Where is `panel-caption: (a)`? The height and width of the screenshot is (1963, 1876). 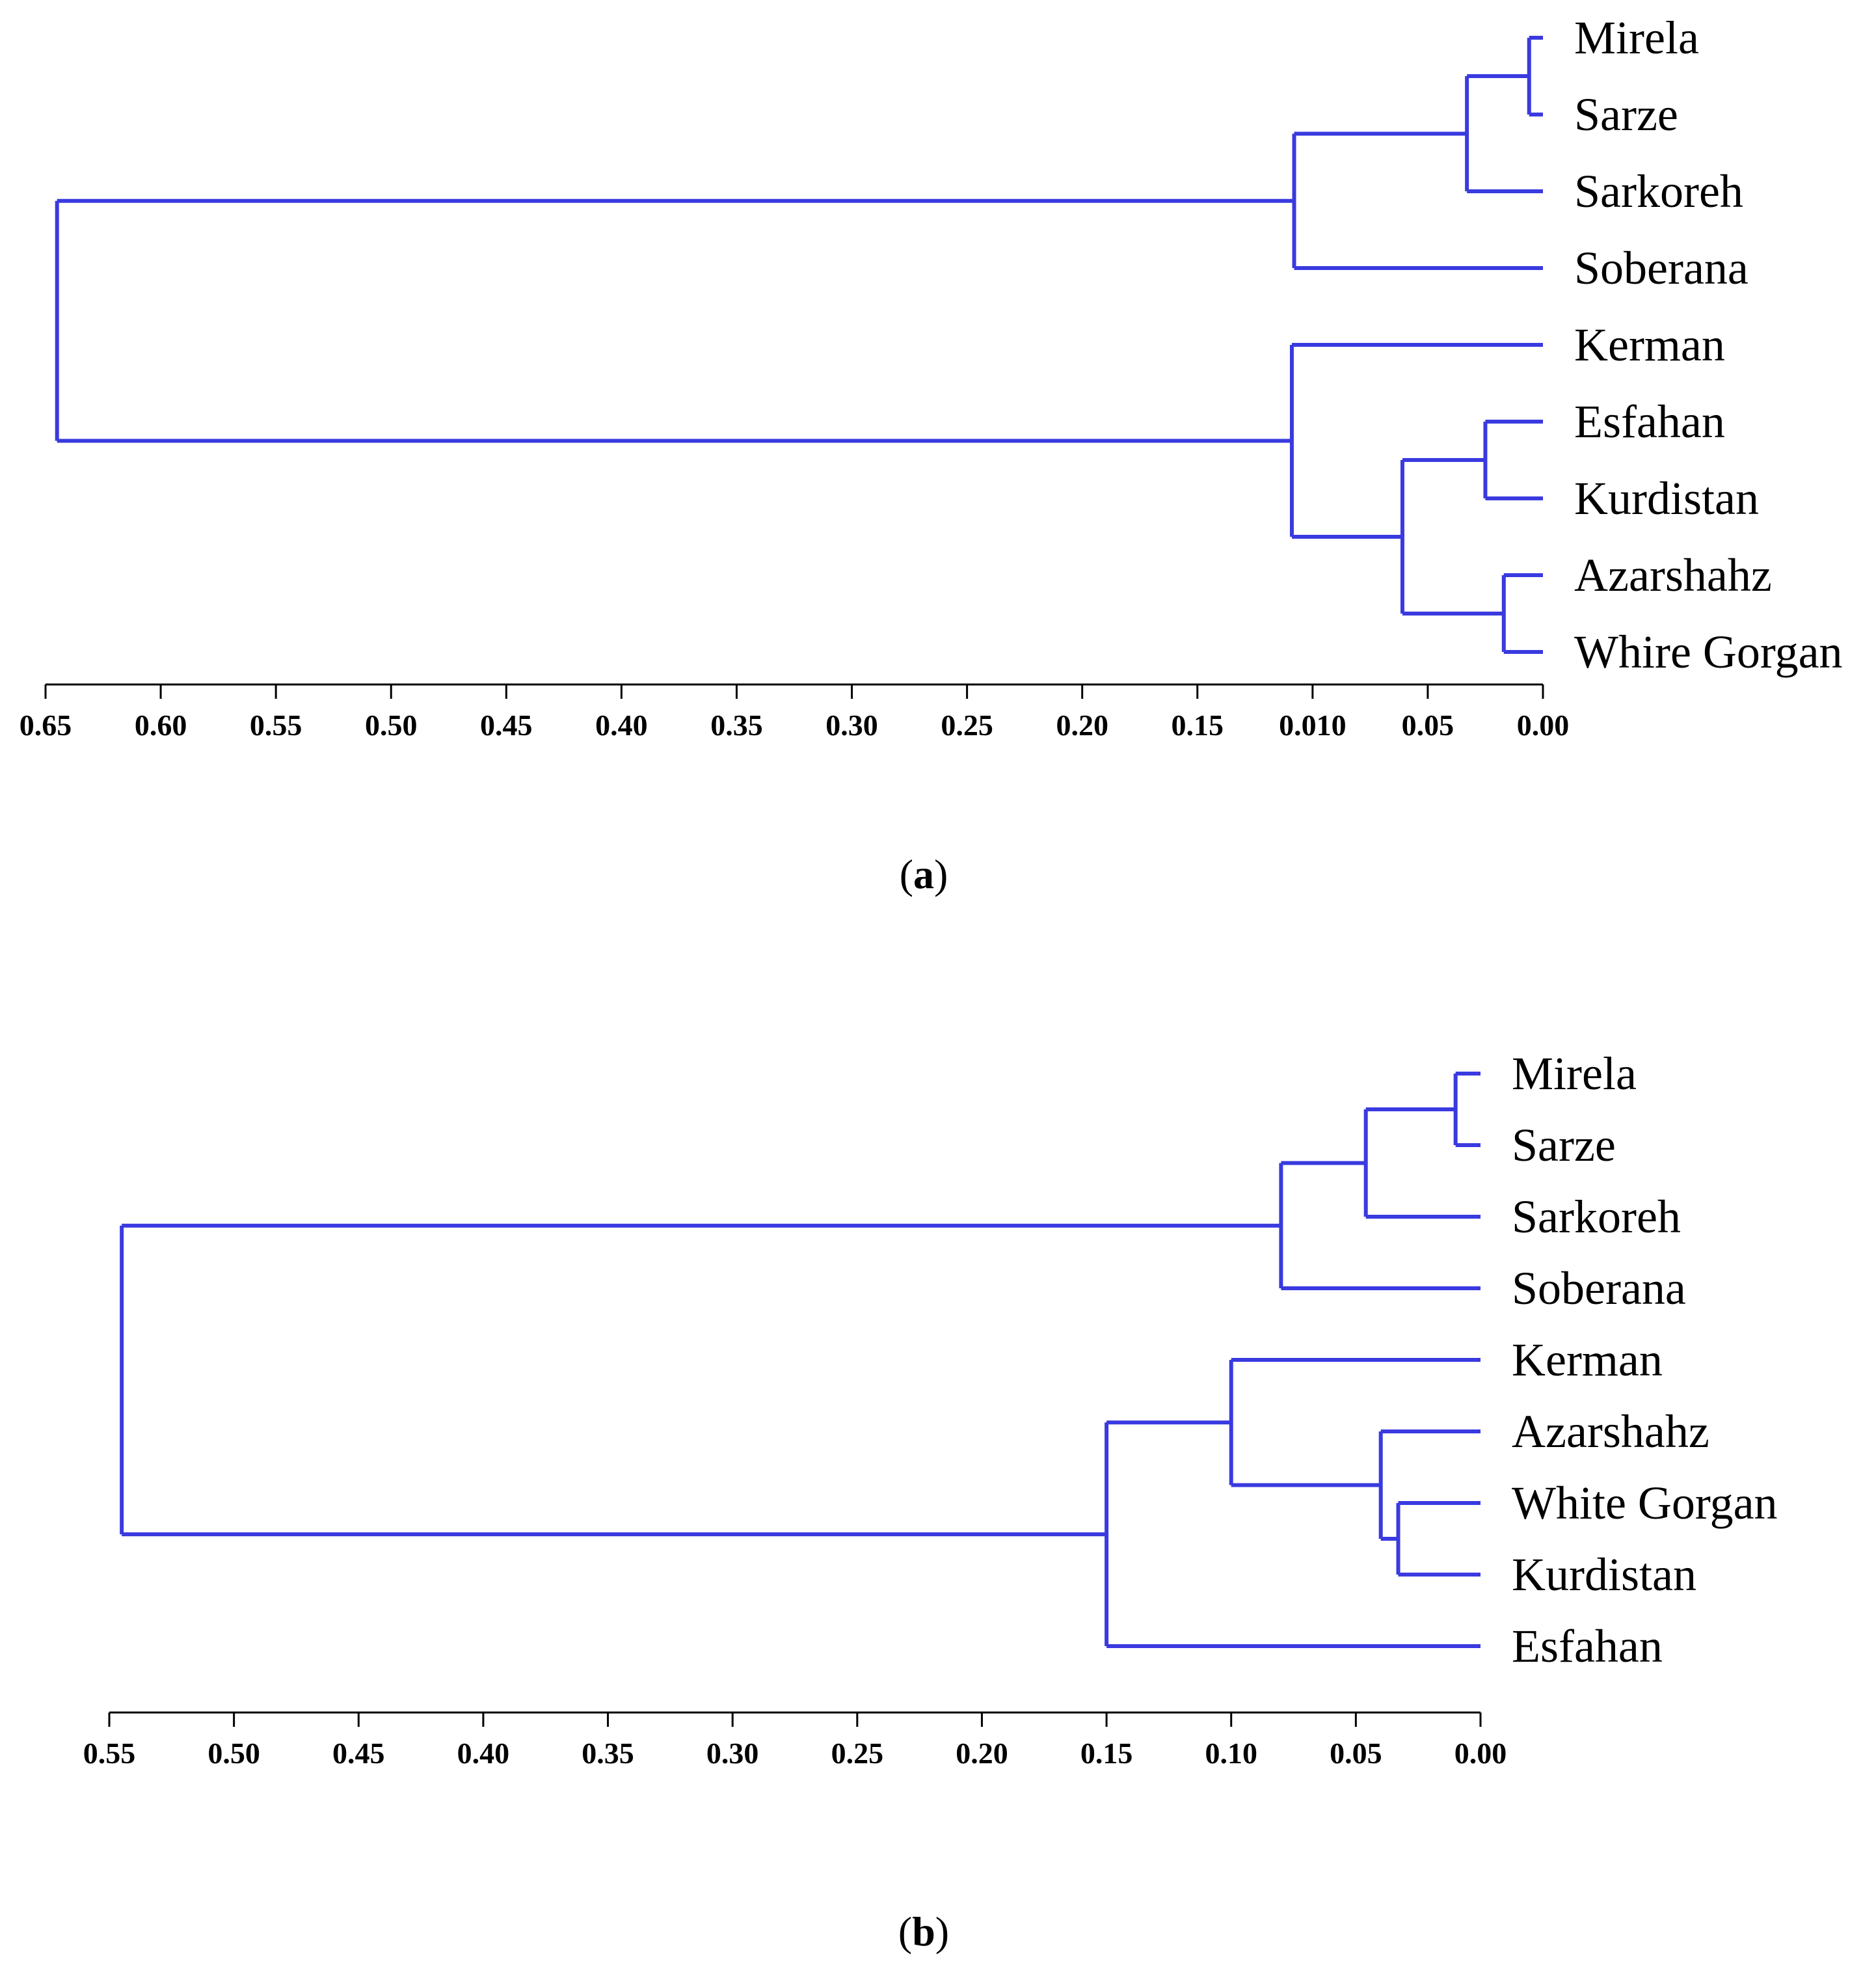
panel-caption: (a) is located at coordinates (924, 874).